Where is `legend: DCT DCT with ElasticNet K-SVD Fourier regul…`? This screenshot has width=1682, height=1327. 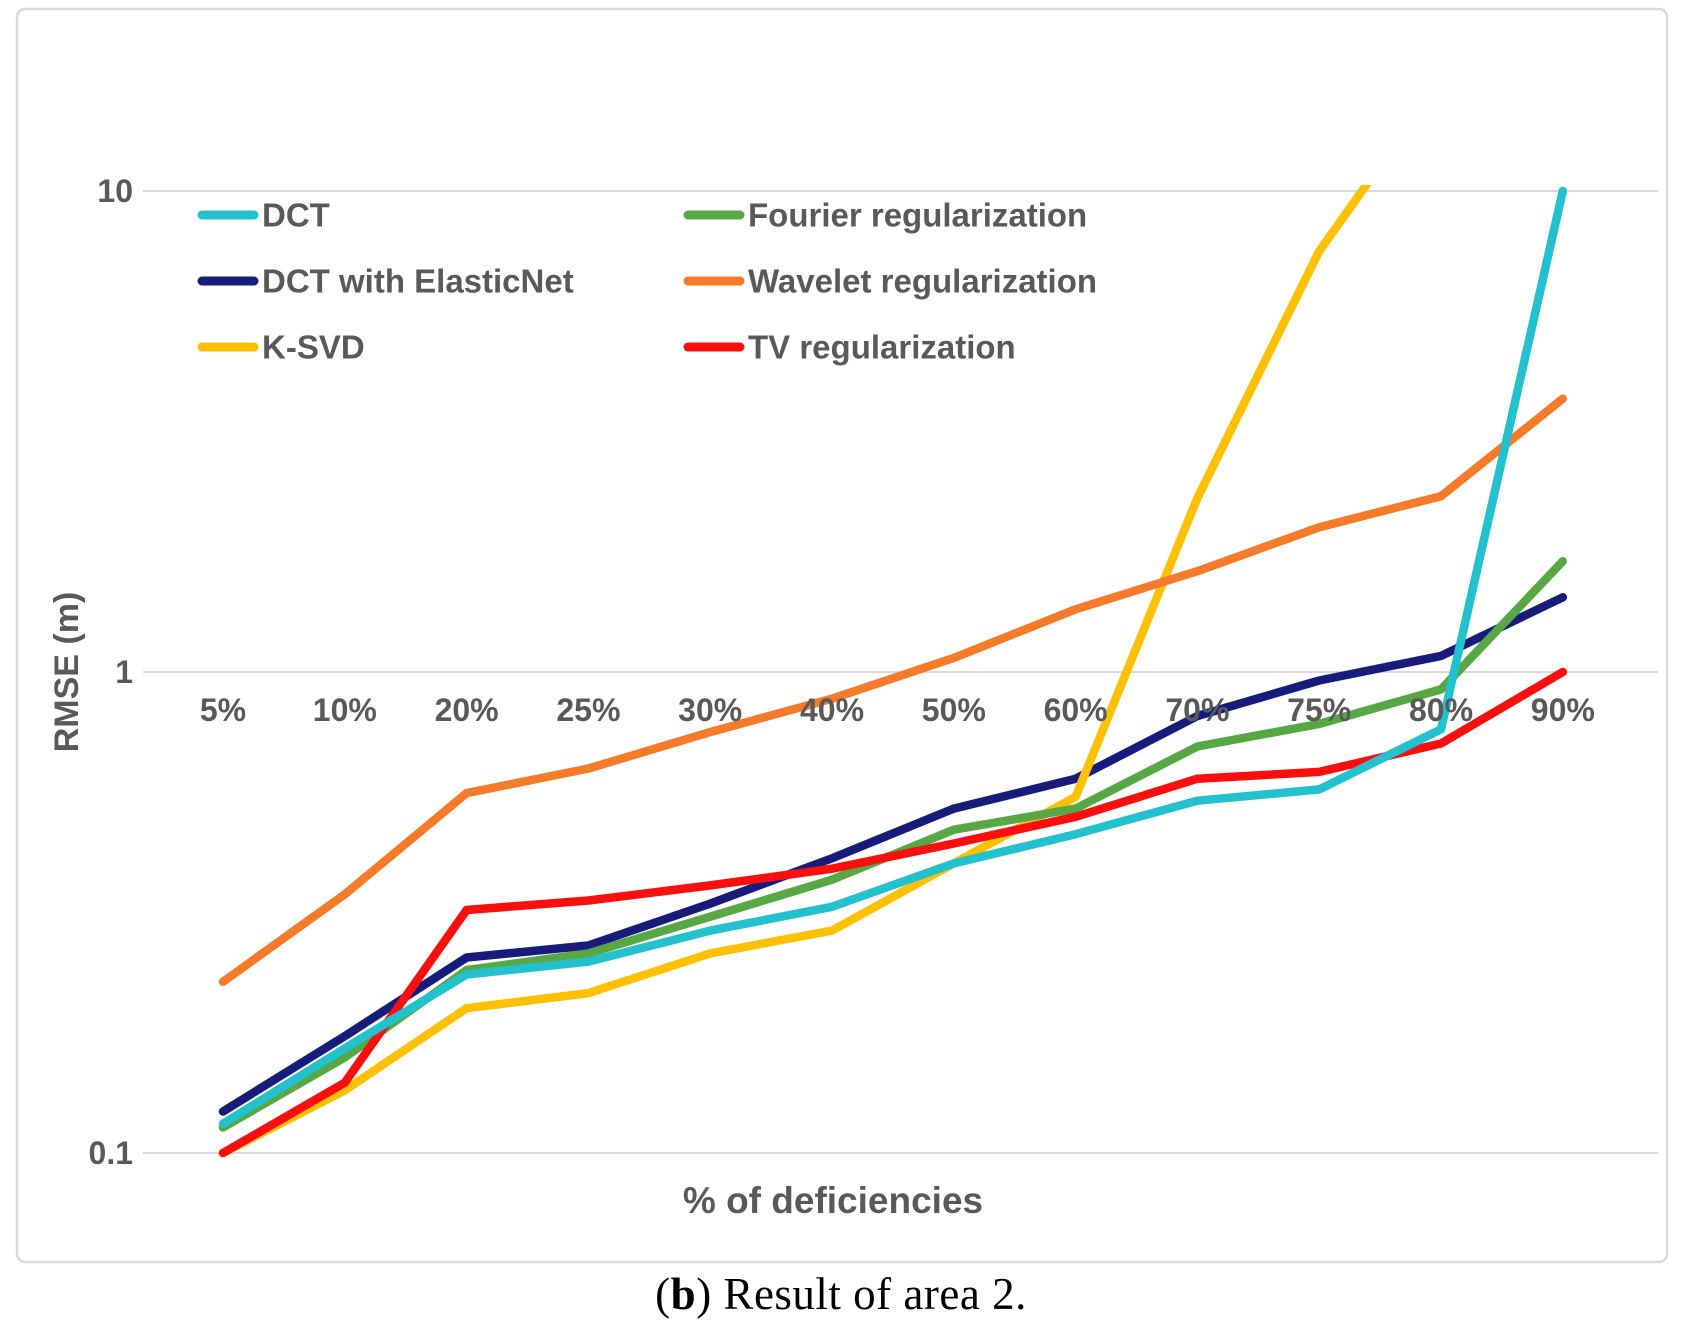
legend: DCT DCT with ElasticNet K-SVD Fourier regul… is located at coordinates (647, 281).